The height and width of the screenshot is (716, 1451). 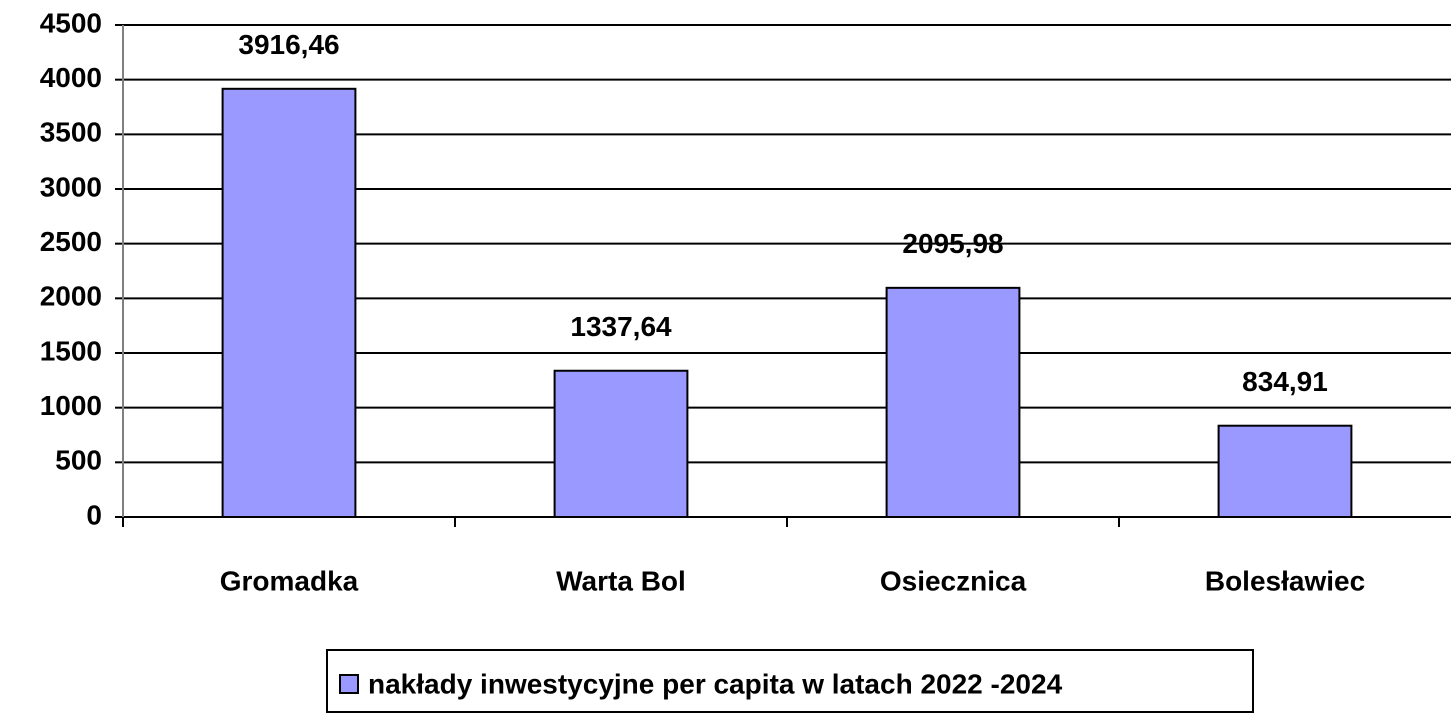 What do you see at coordinates (1285, 580) in the screenshot?
I see `x-tick-label: Bolesławiec` at bounding box center [1285, 580].